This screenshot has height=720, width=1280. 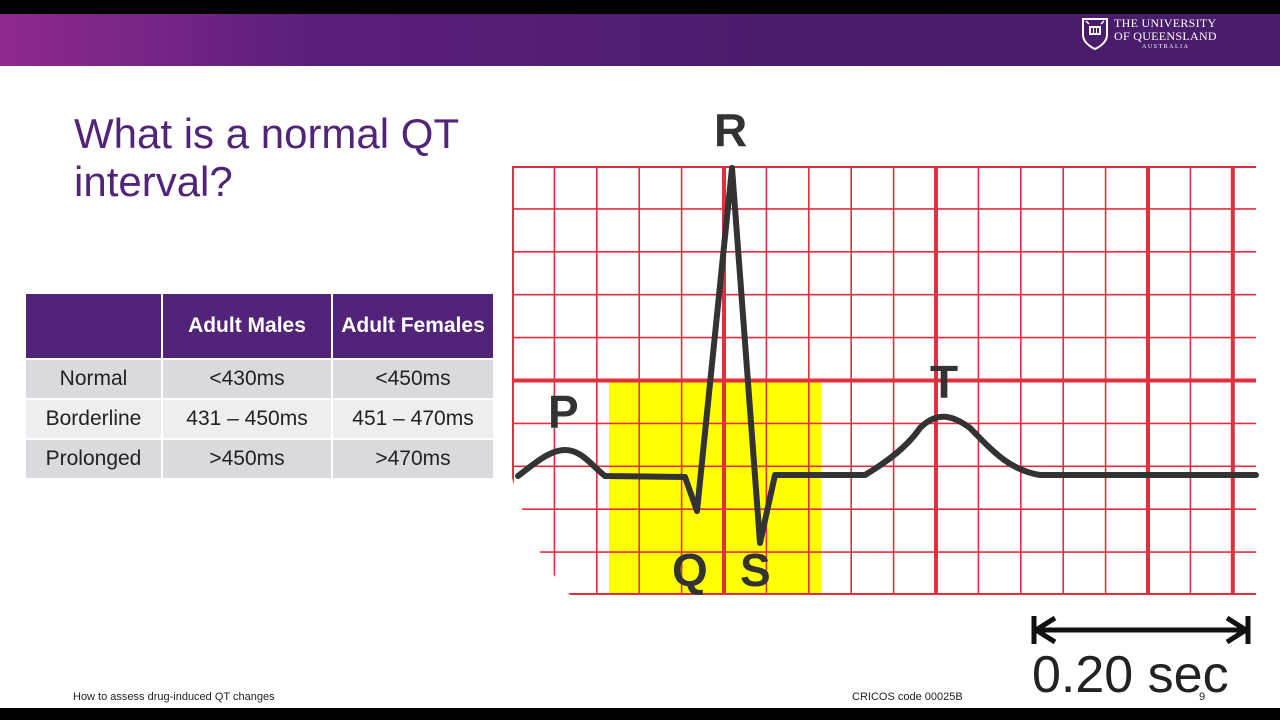 What do you see at coordinates (413, 459) in the screenshot?
I see `table-cell: >470ms` at bounding box center [413, 459].